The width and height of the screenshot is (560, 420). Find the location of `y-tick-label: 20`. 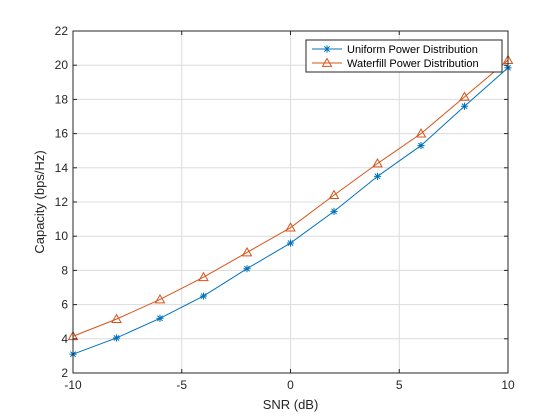

y-tick-label: 20 is located at coordinates (62, 65).